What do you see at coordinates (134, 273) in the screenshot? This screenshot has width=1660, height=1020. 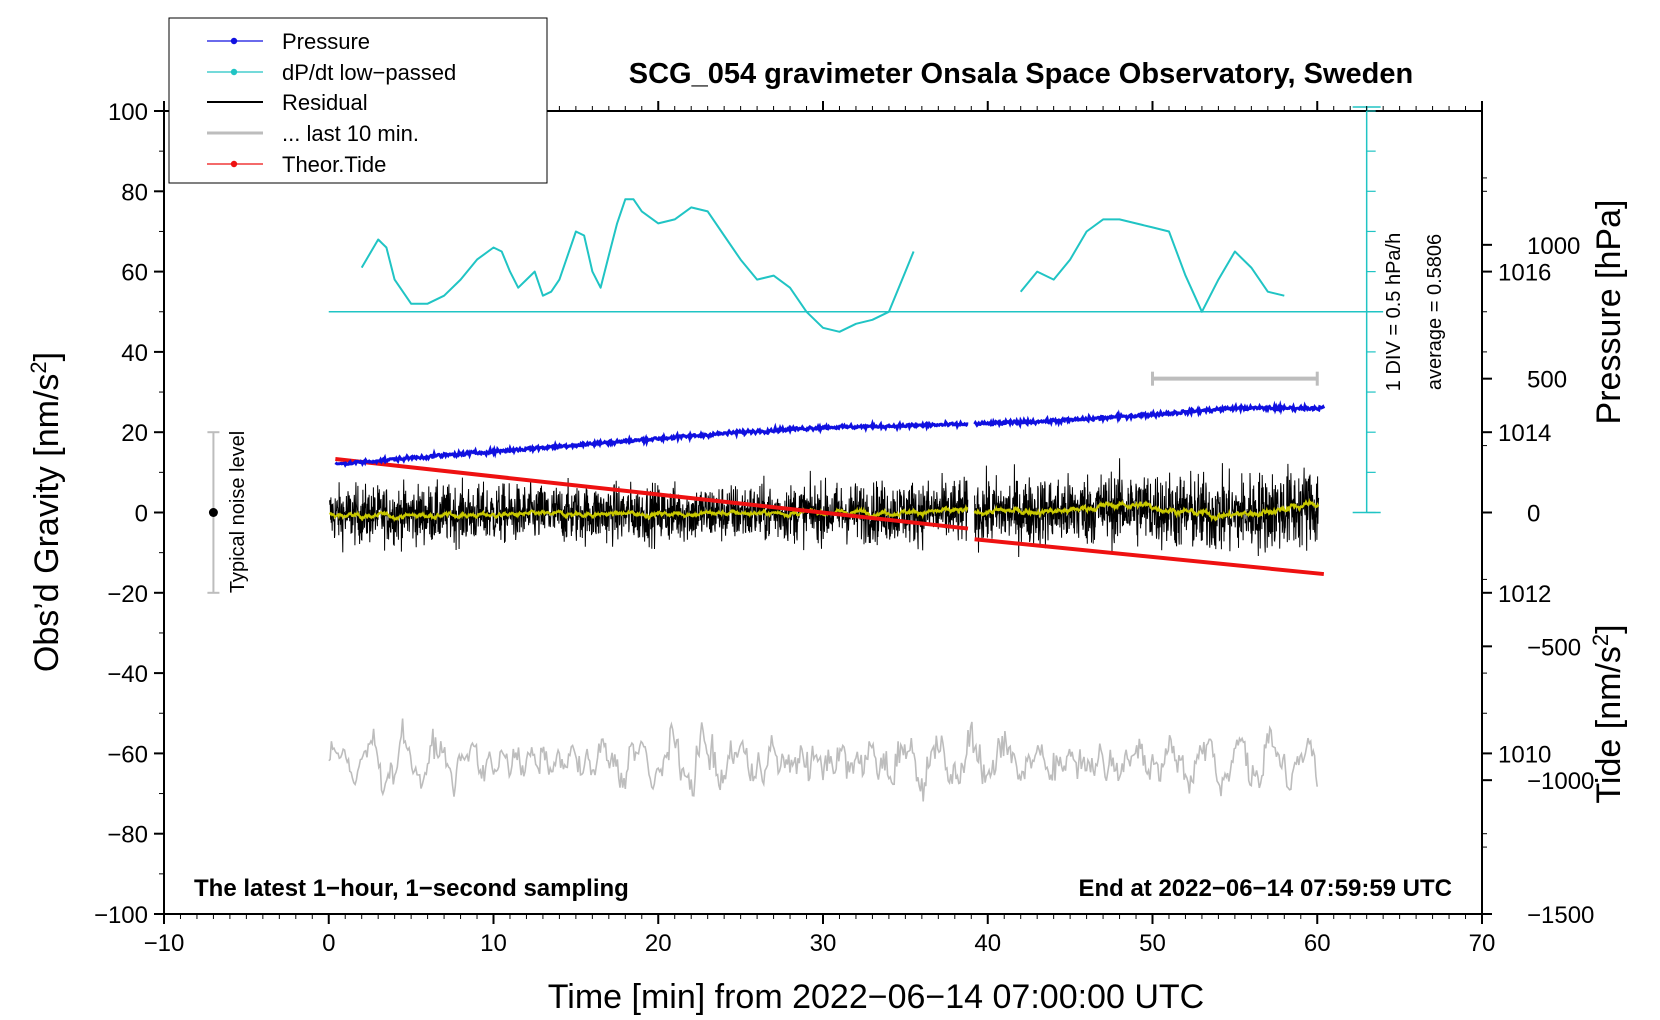 I see `y-tick-label: 60` at bounding box center [134, 273].